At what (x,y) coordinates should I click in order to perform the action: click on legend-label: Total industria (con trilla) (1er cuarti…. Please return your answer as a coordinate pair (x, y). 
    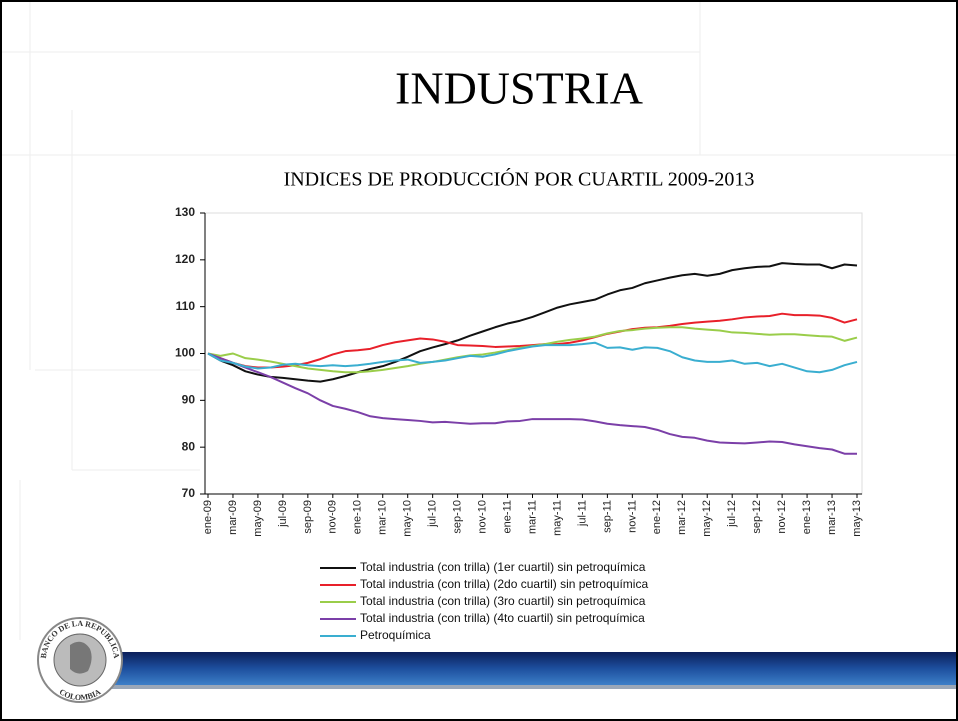
    Looking at the image, I should click on (503, 567).